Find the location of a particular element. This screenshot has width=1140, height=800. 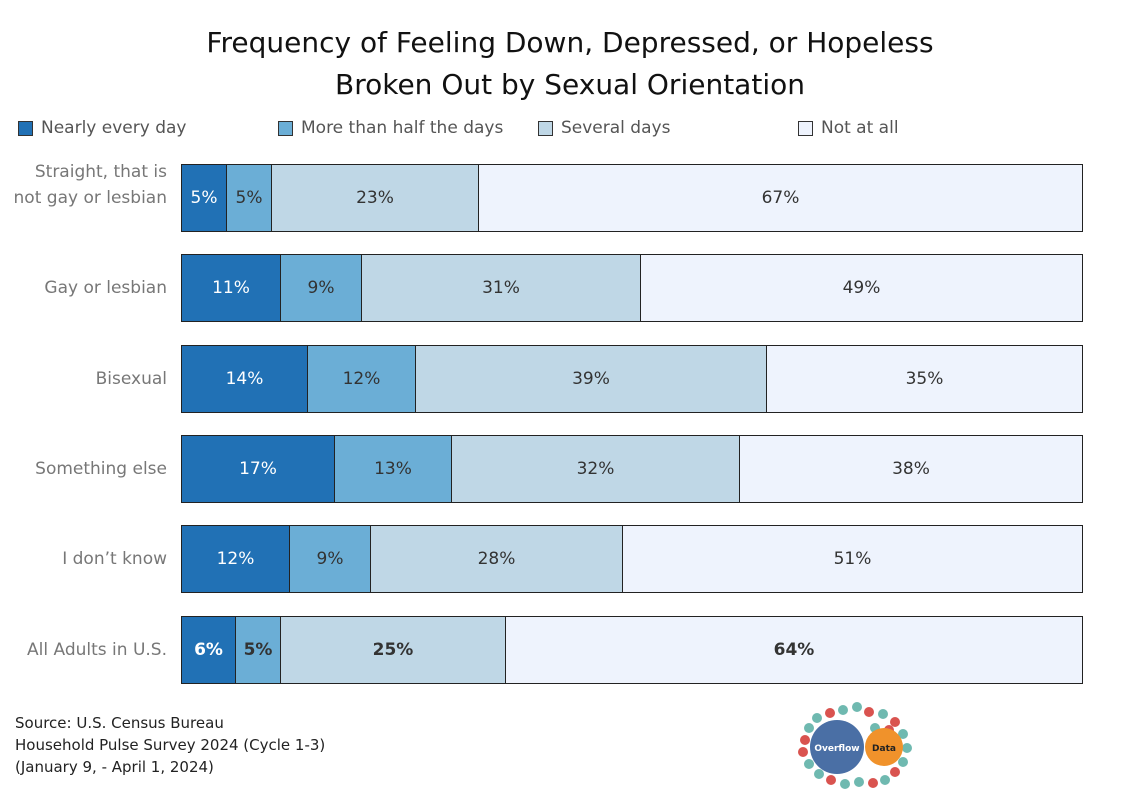

source-line: Household Pulse Survey 2024 (Cycle 1-3) is located at coordinates (170, 745).